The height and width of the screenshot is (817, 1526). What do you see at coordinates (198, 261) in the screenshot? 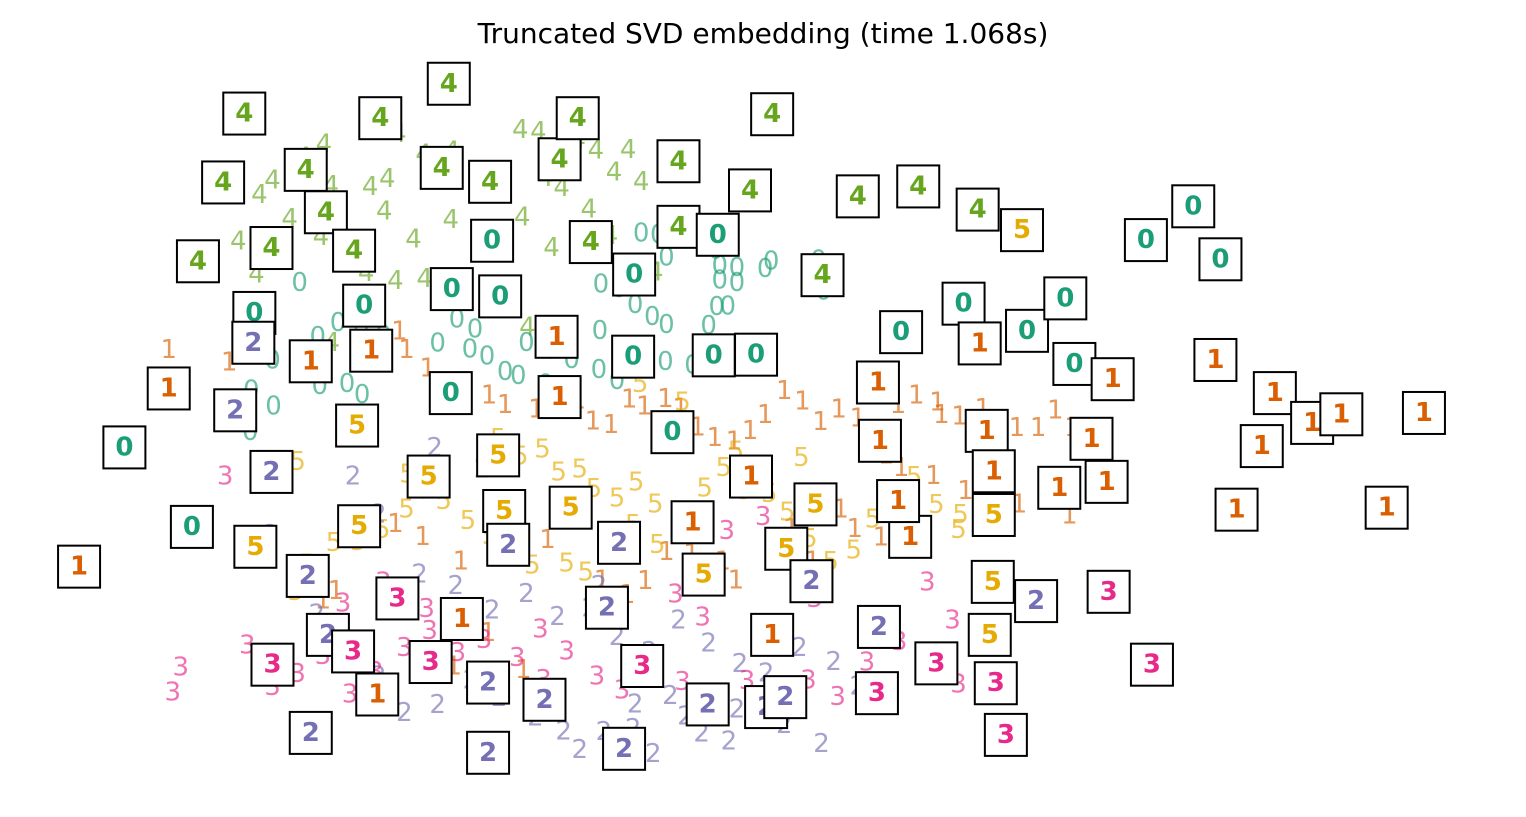
I see `thumbnail-digit-4: 4` at bounding box center [198, 261].